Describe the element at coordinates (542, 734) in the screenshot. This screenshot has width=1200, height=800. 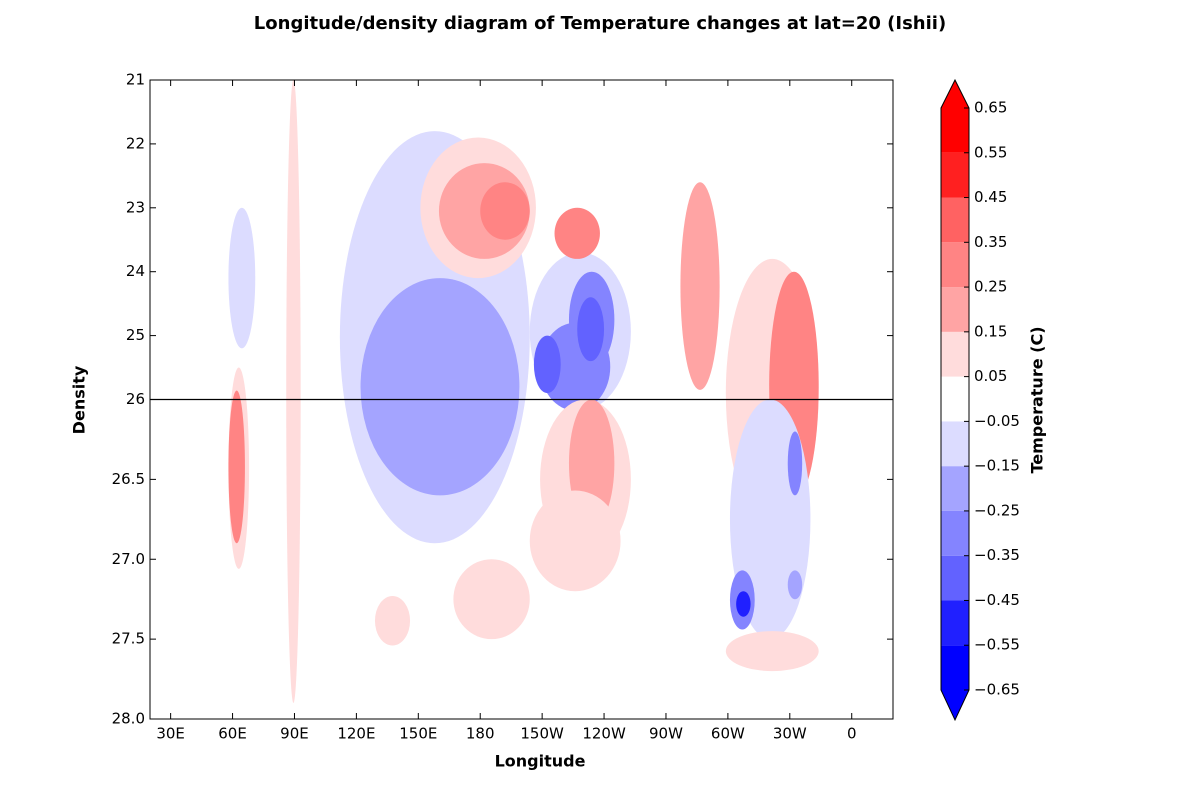
I see `x-tick-label: 150W` at that location.